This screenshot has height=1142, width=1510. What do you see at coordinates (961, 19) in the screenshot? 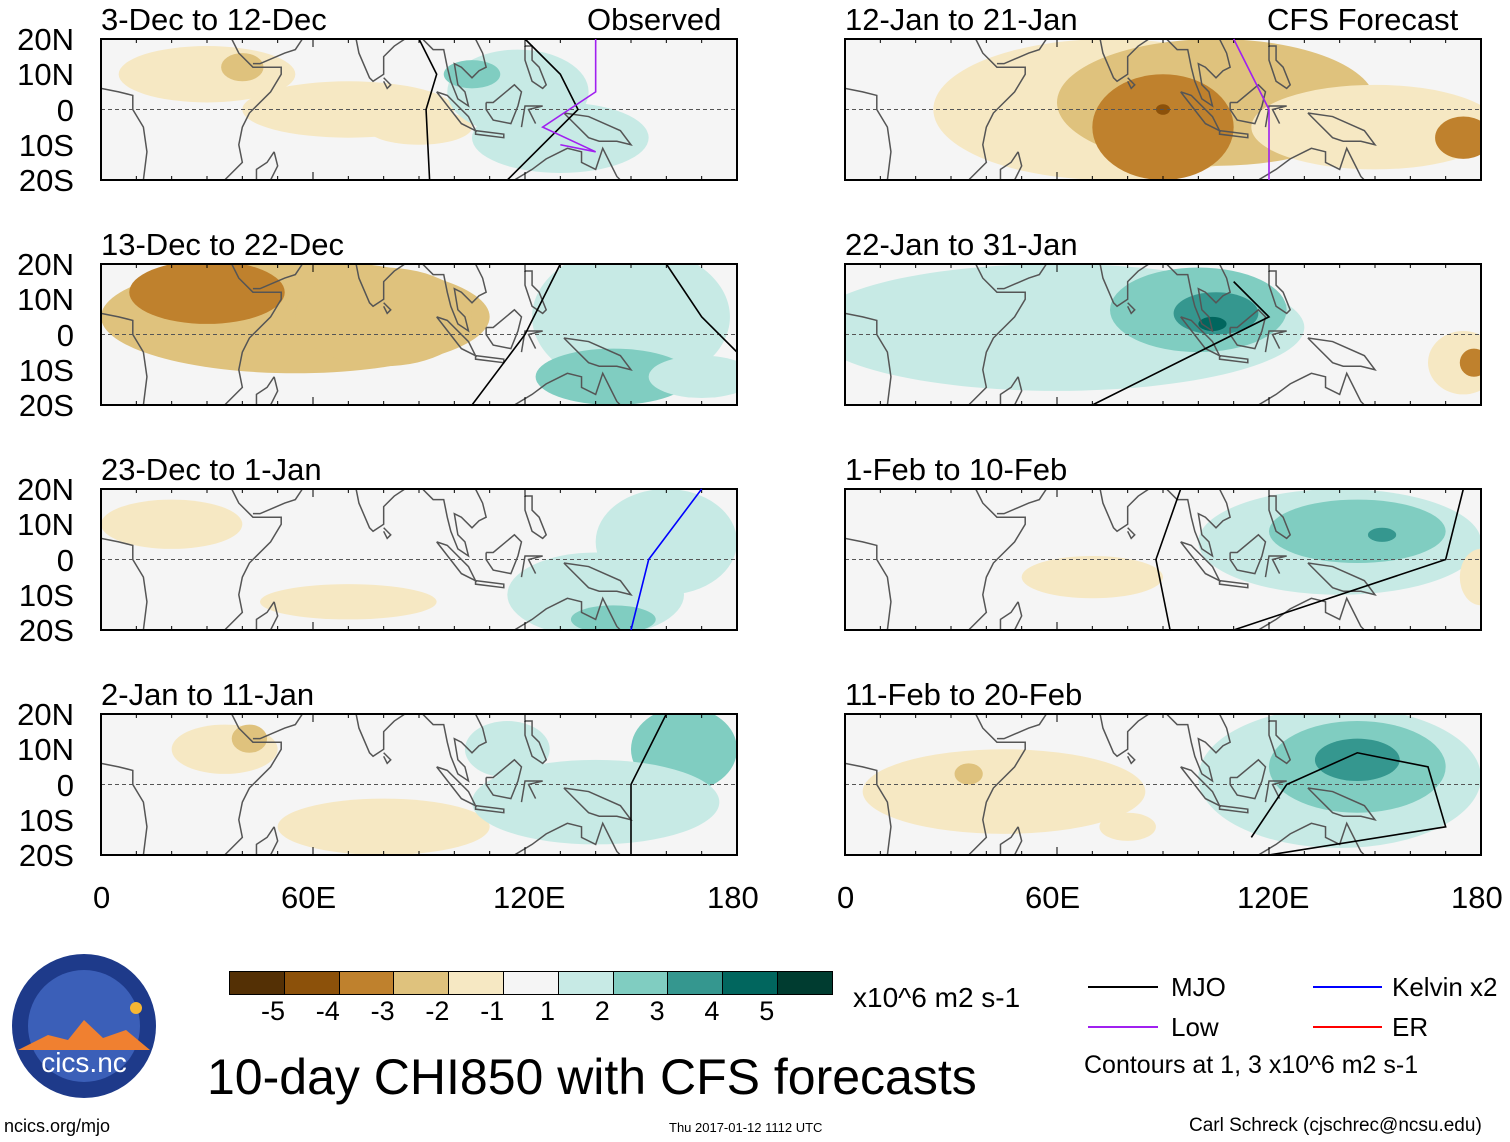
I see `panel-title: 12-Jan to 21-Jan` at bounding box center [961, 19].